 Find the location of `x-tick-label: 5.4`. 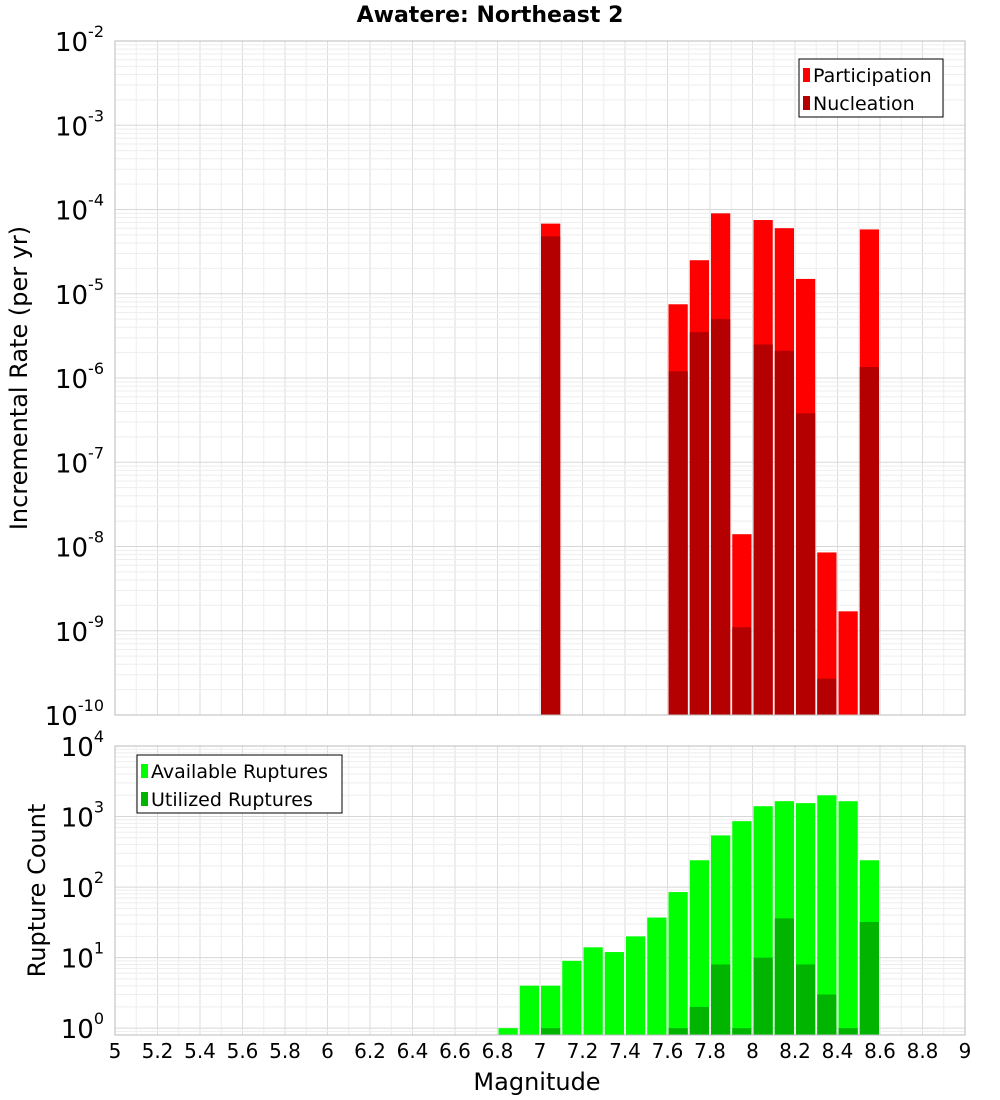

x-tick-label: 5.4 is located at coordinates (200, 1051).